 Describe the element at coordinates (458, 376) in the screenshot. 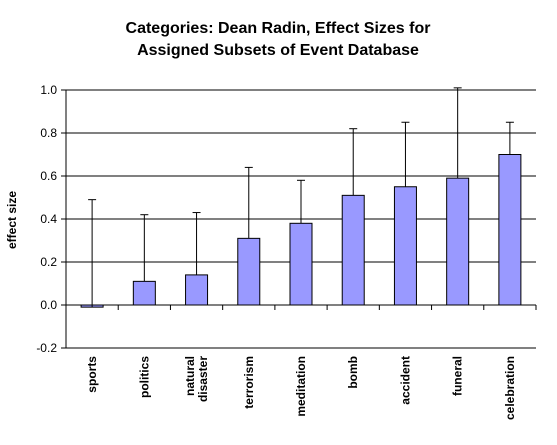

I see `category-label-funeral: funeral` at that location.